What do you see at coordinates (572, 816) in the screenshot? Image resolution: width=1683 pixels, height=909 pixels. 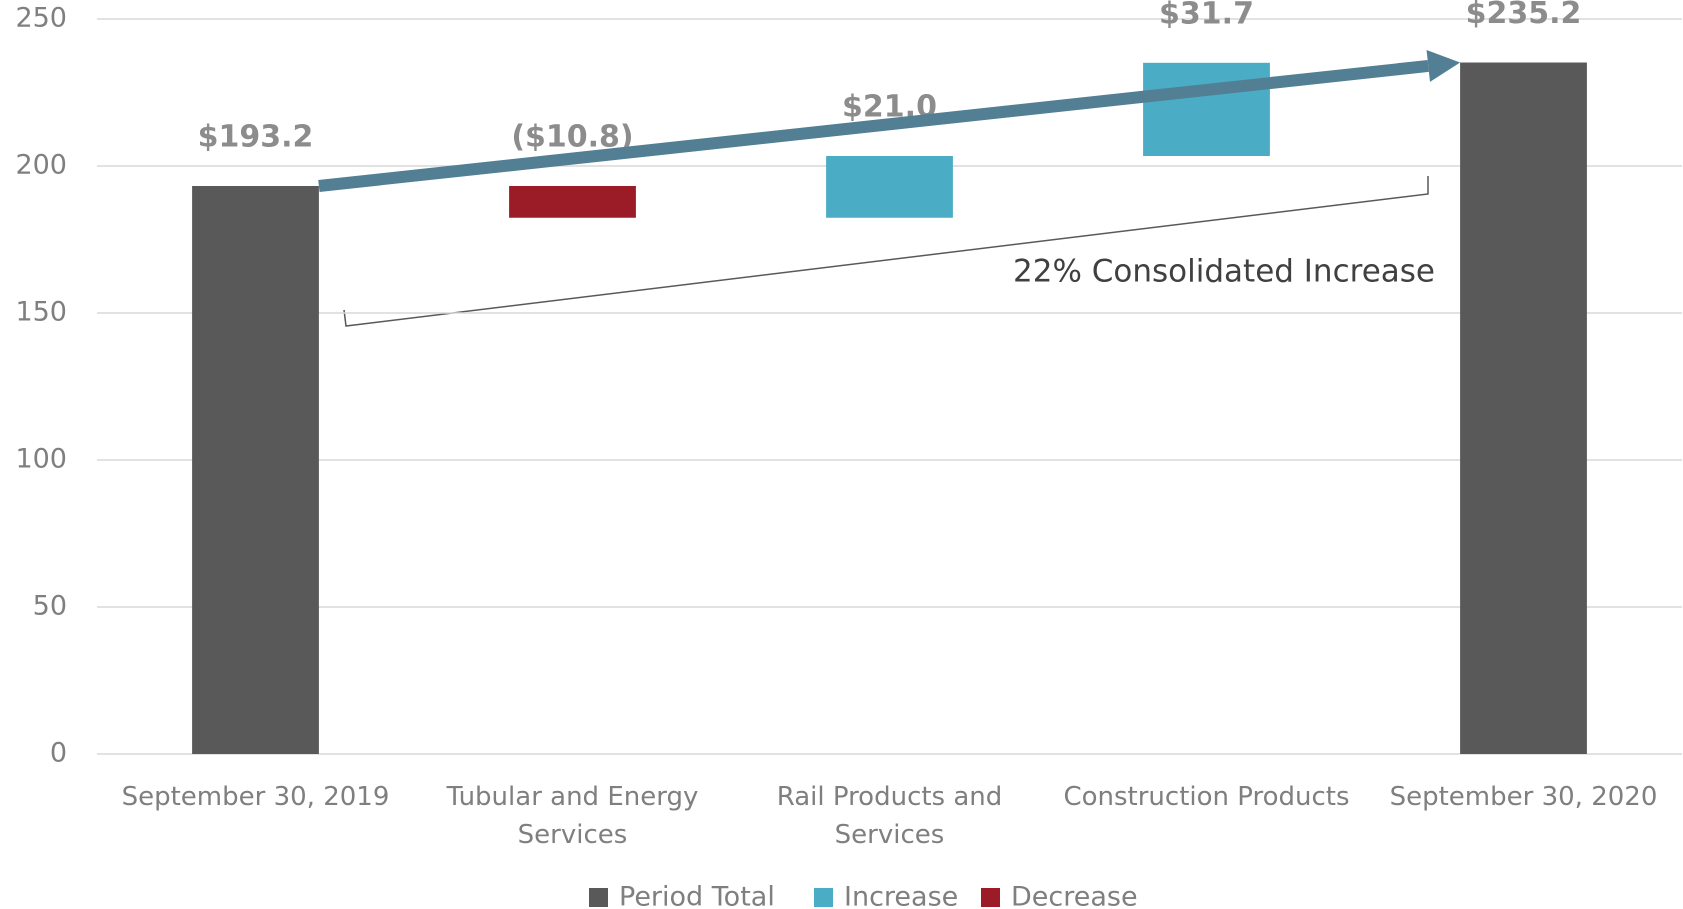 I see `x-tick-label: Tubular and Energy Services` at bounding box center [572, 816].